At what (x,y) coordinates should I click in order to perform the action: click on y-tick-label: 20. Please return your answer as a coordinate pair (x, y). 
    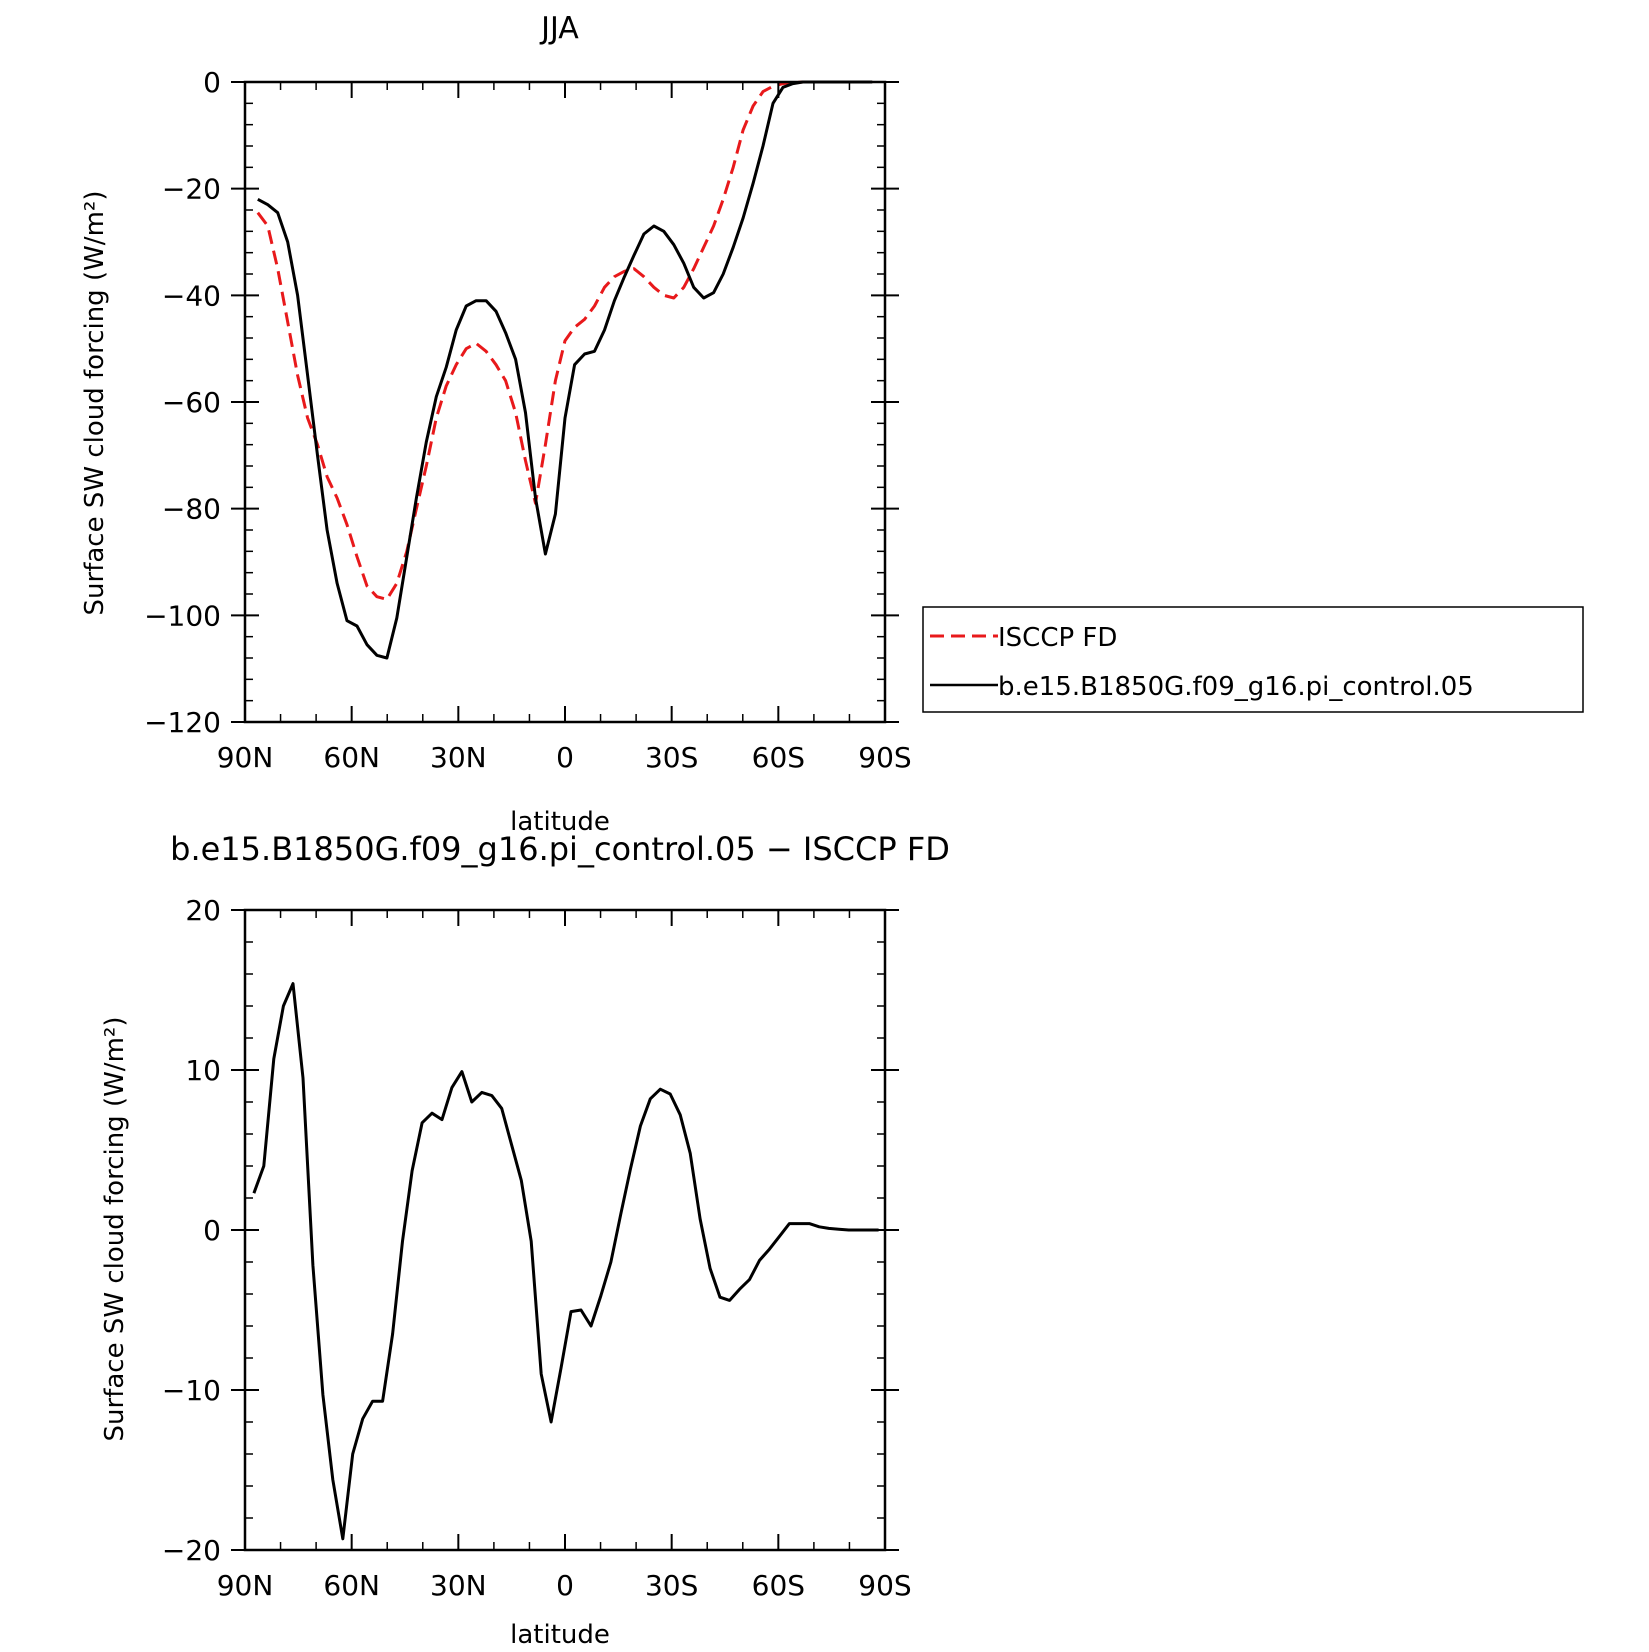
    Looking at the image, I should click on (203, 910).